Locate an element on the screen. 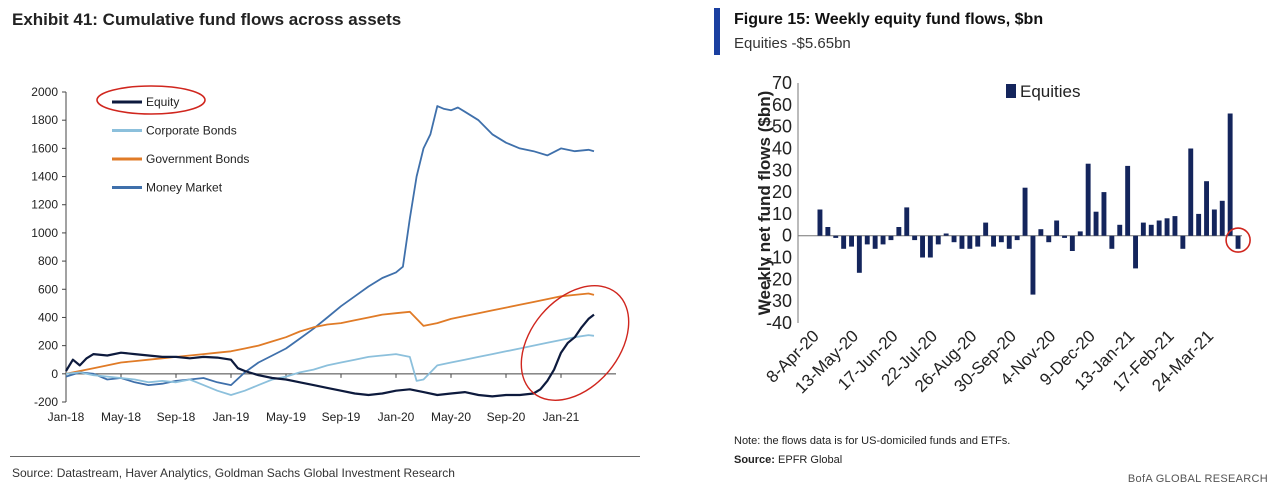 The width and height of the screenshot is (1278, 493). y-axis-title: Weekly net fund flows ($bn) is located at coordinates (764, 203).